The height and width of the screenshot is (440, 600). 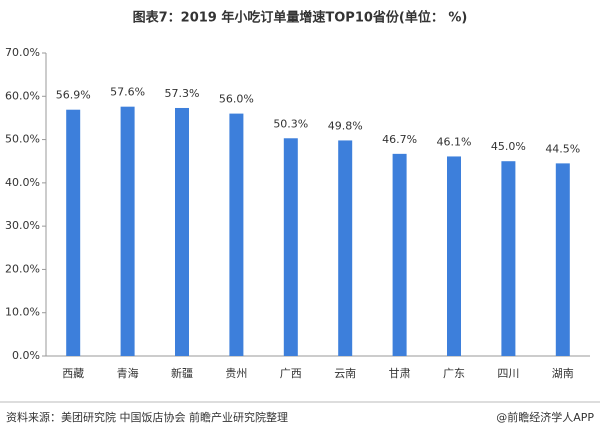 I want to click on chart-title: 图表7：2019 年小吃订单量增速TOP10省份(单位： %), so click(x=300, y=18).